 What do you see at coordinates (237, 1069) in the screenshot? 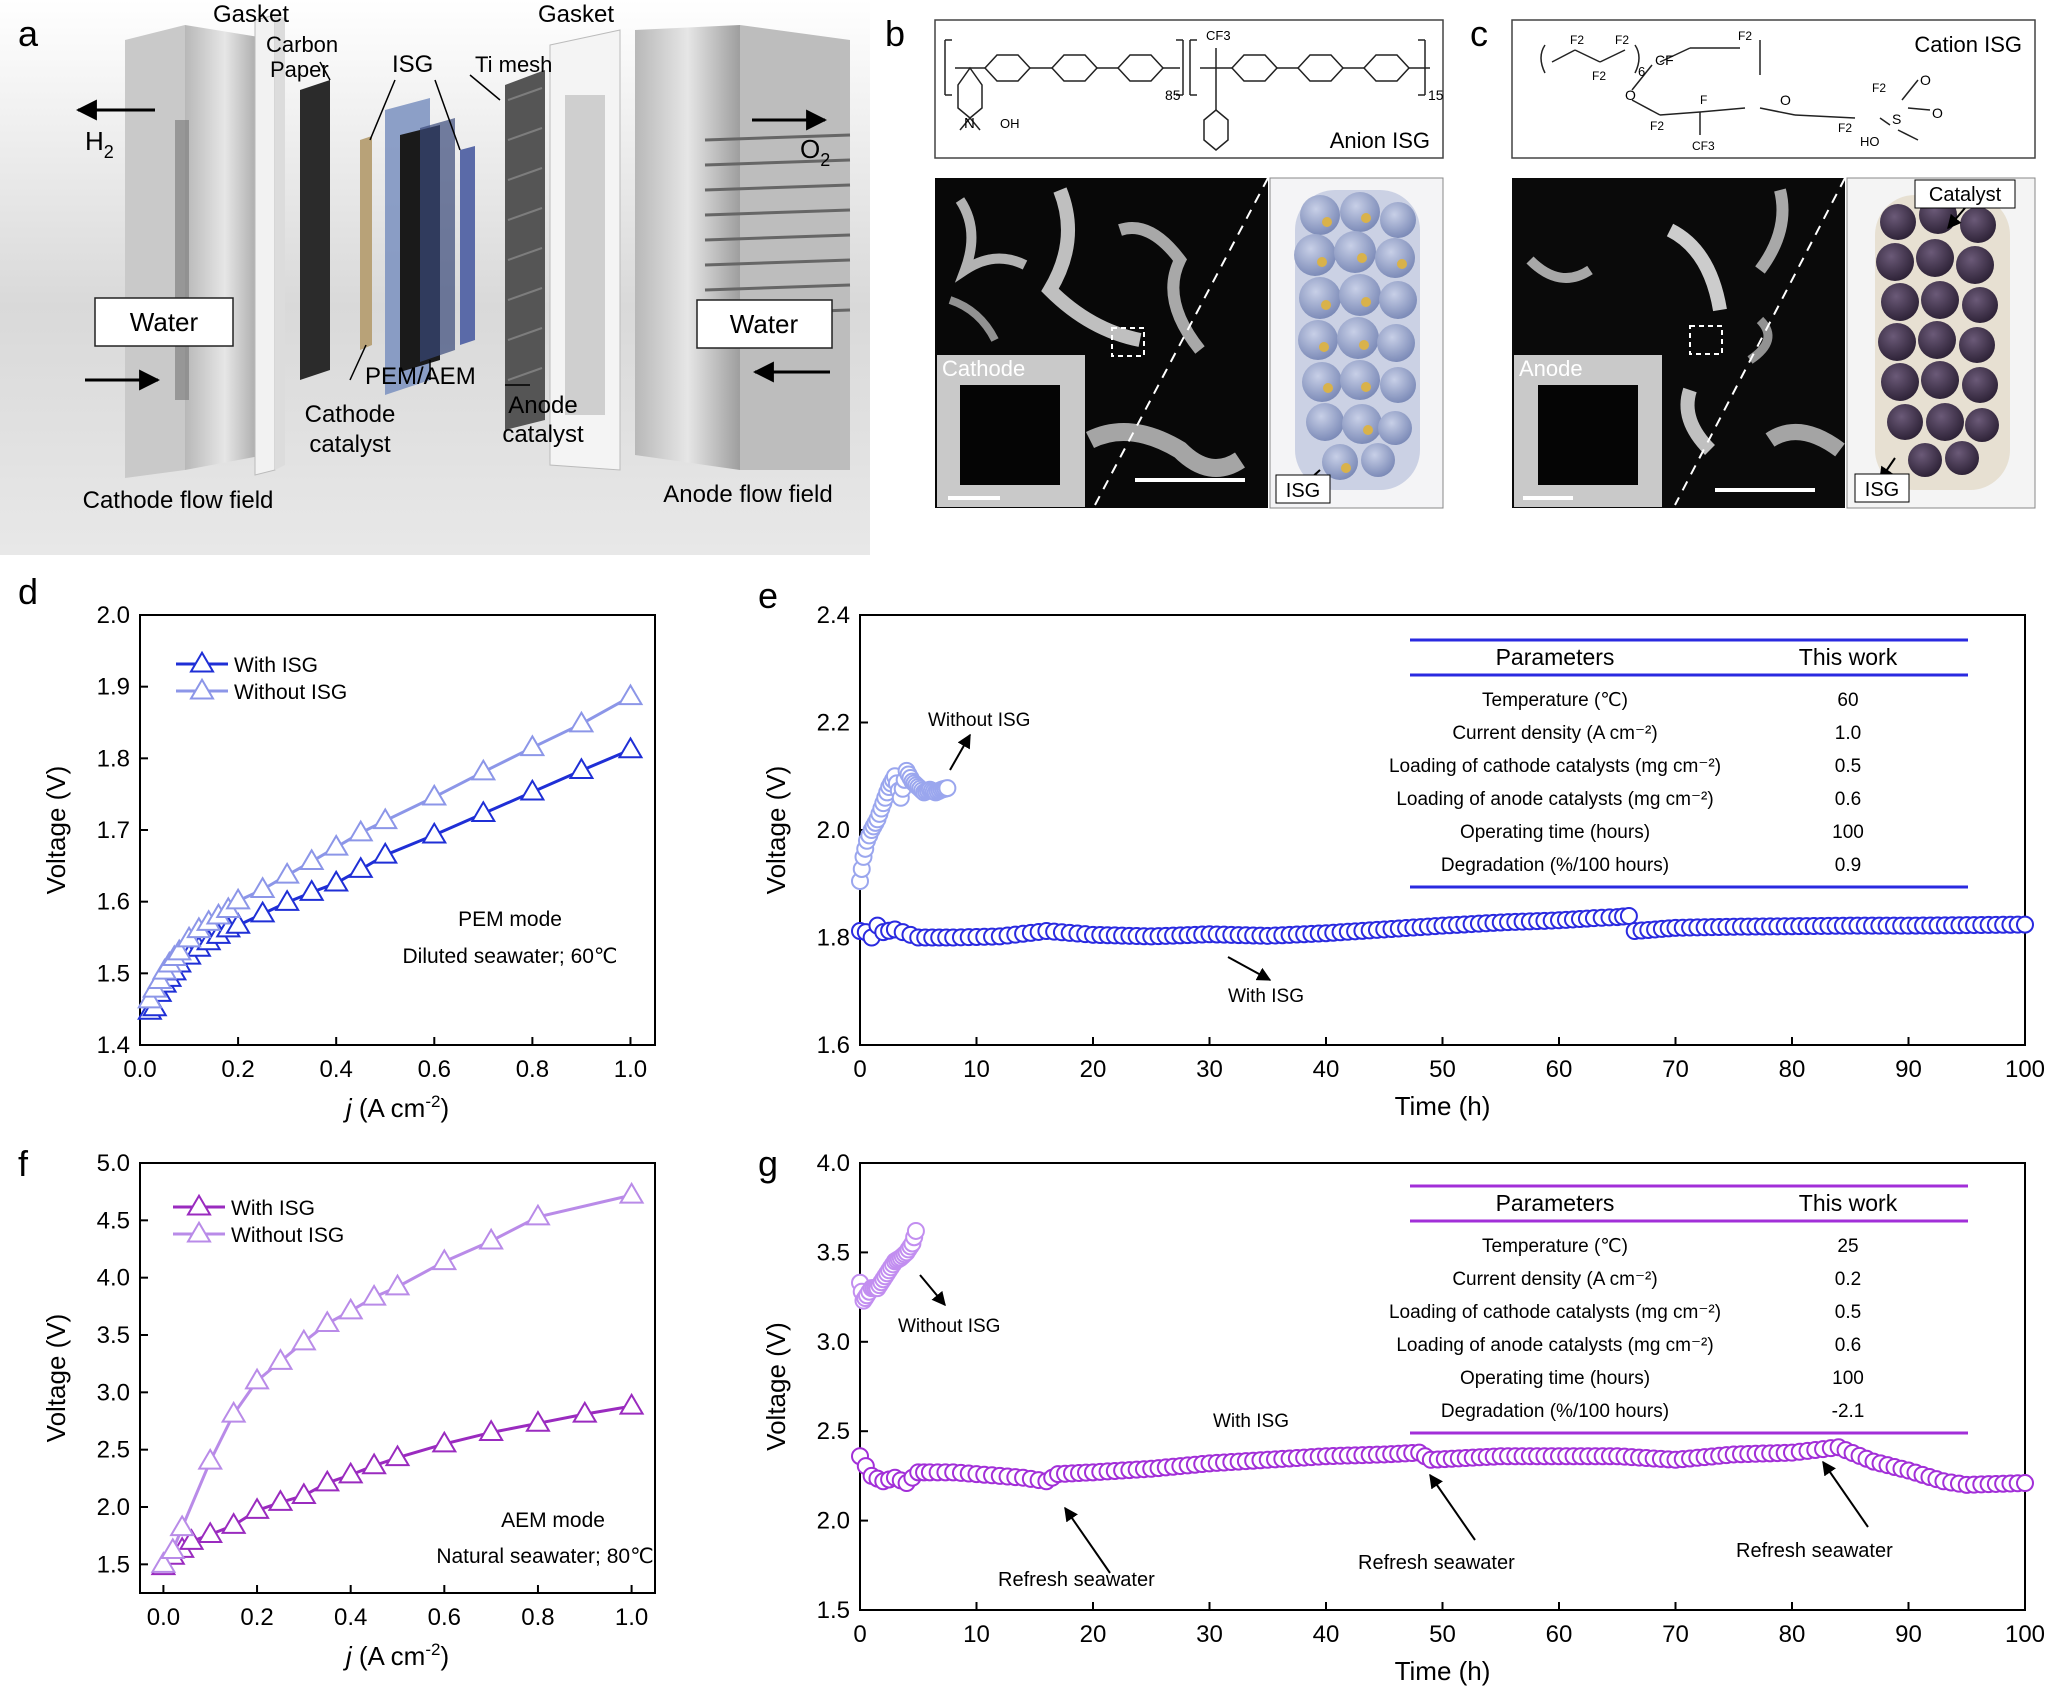
I see `x-tick-label: 0.2` at bounding box center [237, 1069].